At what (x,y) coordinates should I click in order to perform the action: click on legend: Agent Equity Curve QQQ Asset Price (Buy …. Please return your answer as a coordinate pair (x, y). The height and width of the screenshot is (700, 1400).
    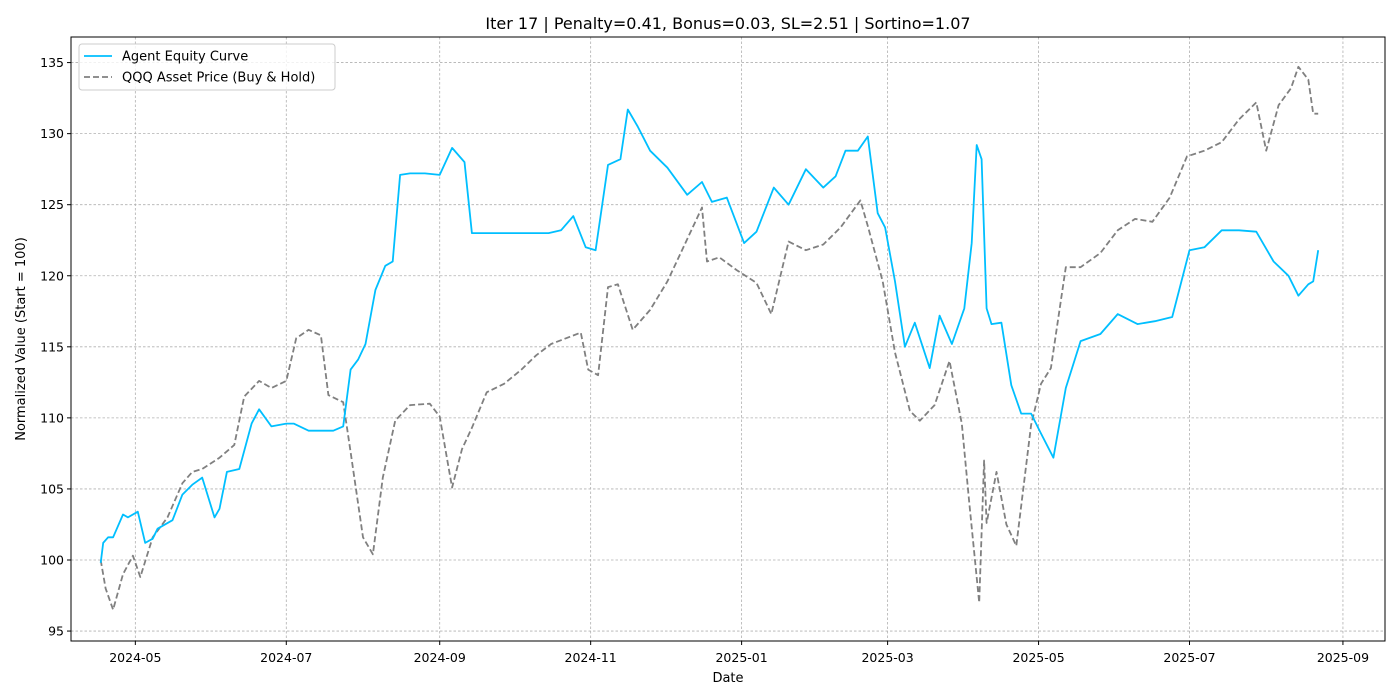
    Looking at the image, I should click on (207, 67).